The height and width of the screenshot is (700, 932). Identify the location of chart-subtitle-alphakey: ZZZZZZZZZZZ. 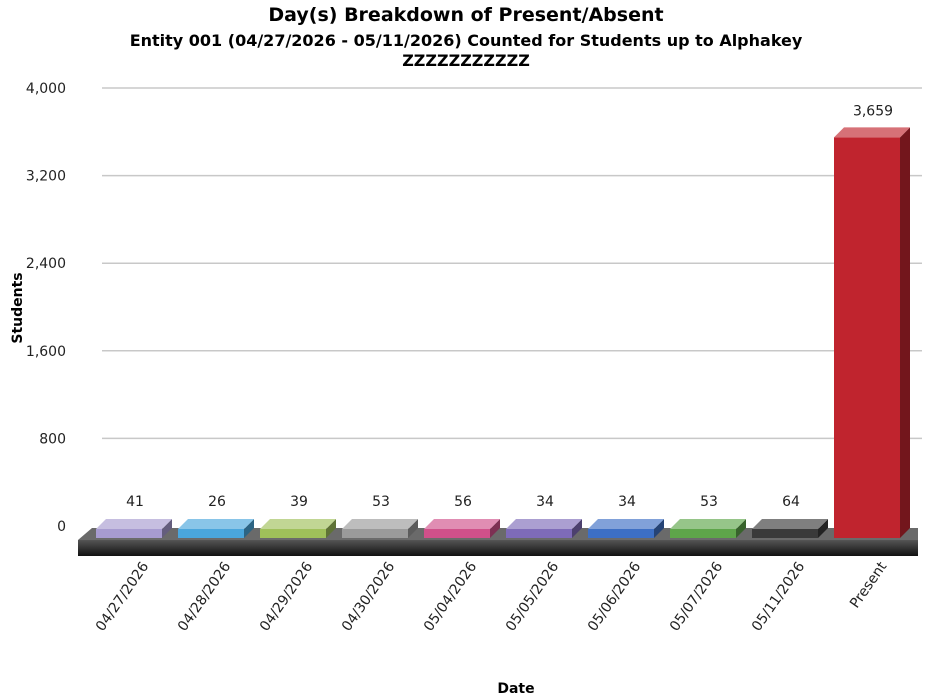
(466, 60).